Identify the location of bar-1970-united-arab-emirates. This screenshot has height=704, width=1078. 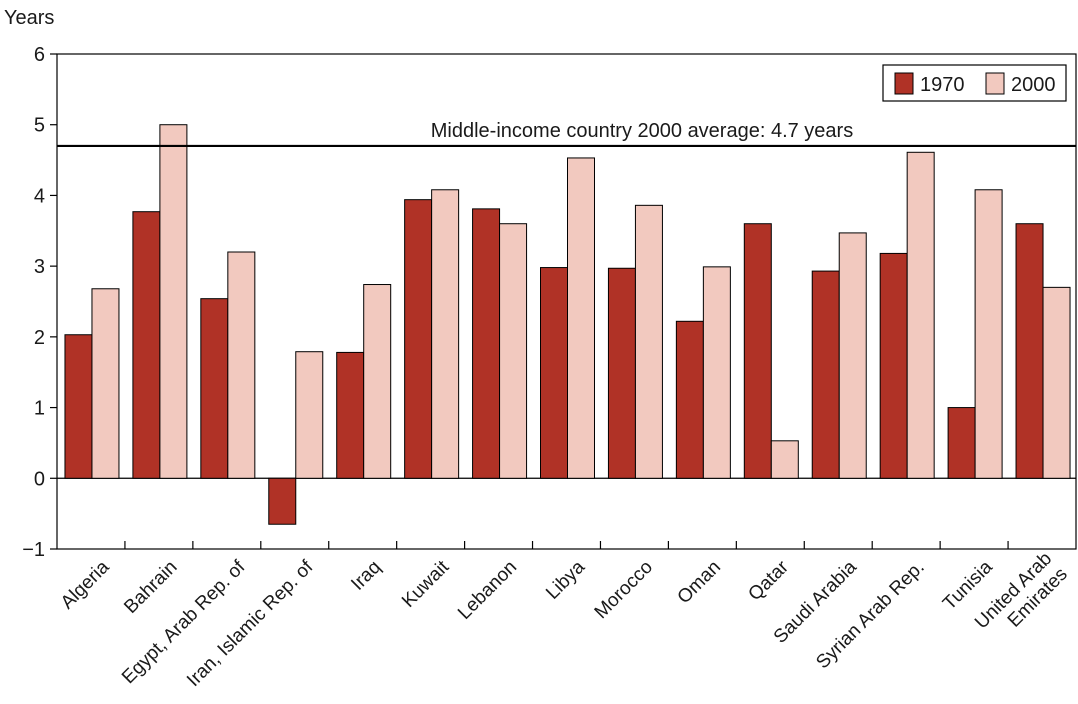
(1029, 351).